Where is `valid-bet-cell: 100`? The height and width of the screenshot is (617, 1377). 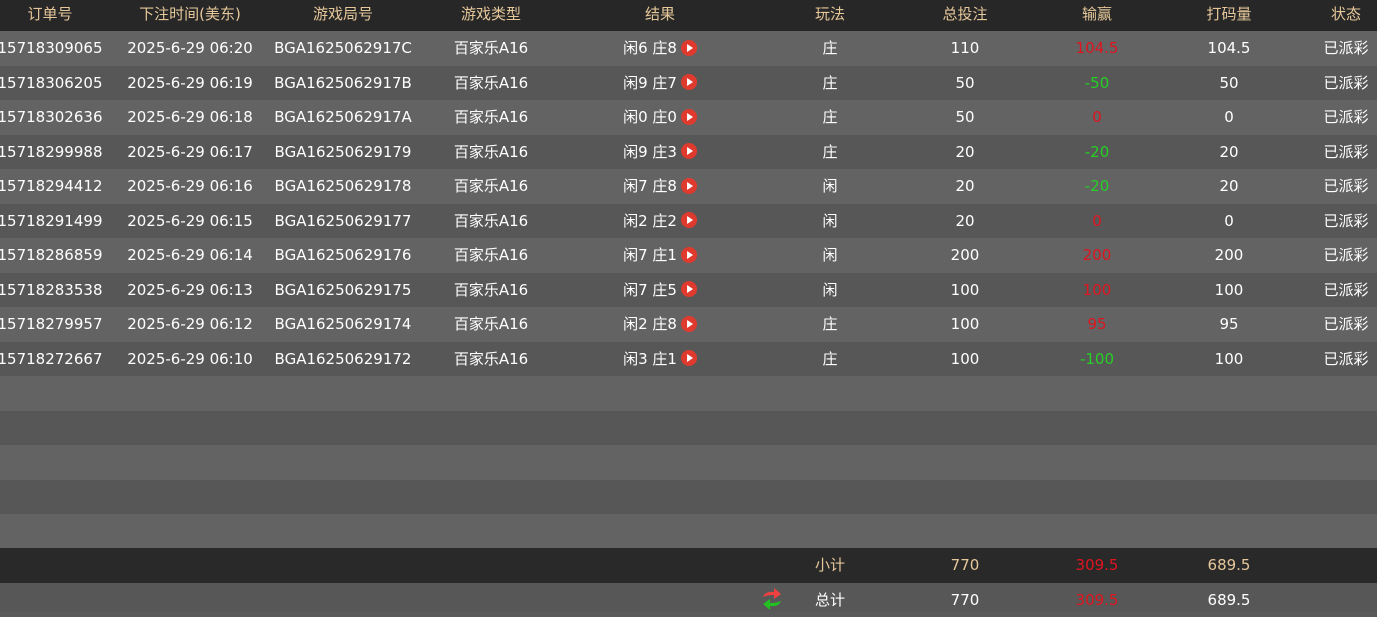
valid-bet-cell: 100 is located at coordinates (1229, 290).